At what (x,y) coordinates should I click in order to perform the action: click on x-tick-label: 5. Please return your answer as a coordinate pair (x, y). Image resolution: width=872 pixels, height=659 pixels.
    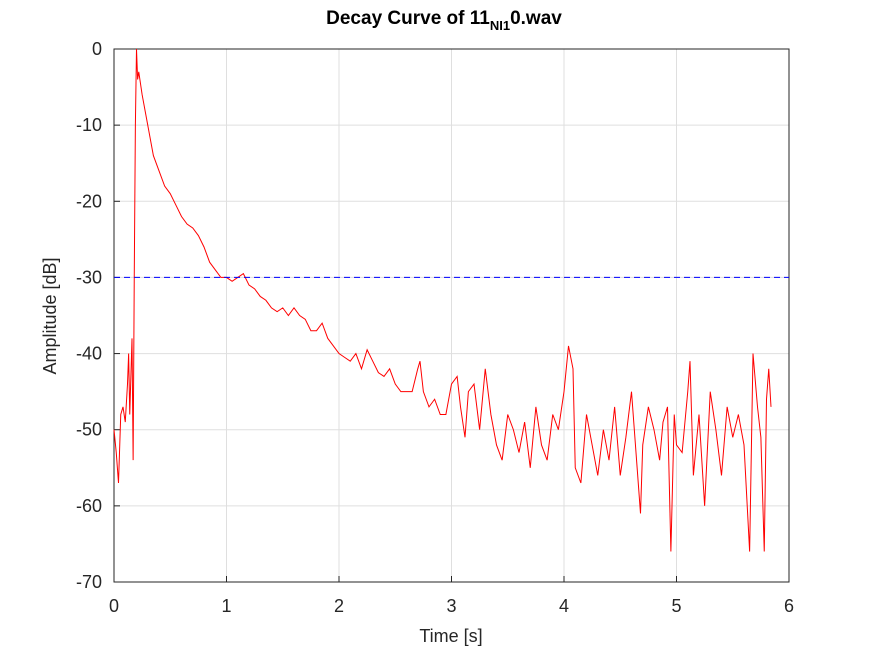
    Looking at the image, I should click on (676, 606).